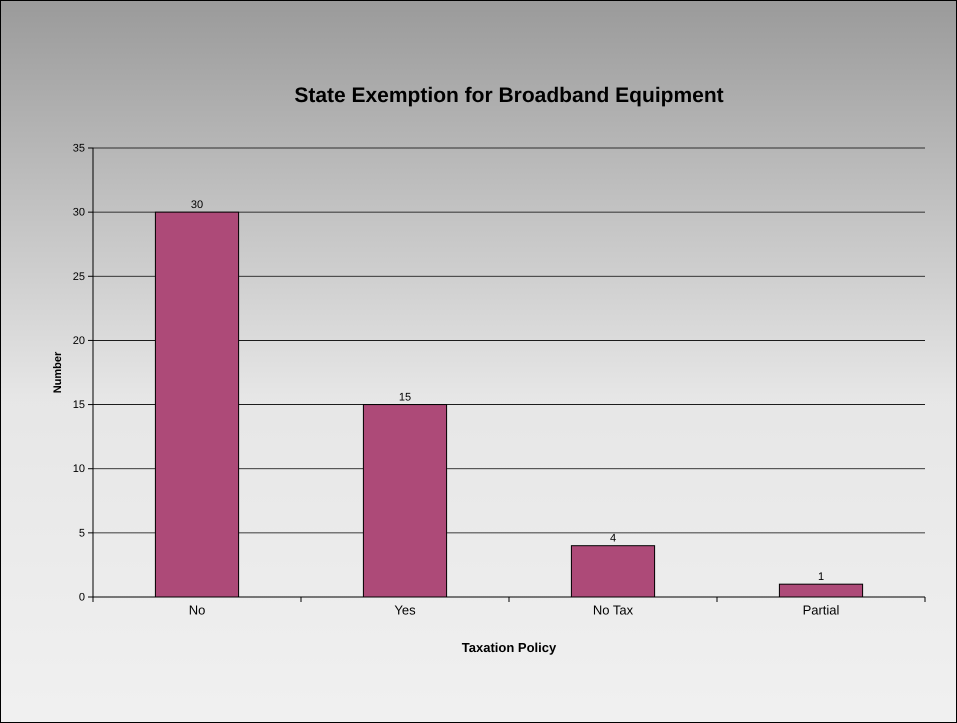  What do you see at coordinates (197, 205) in the screenshot?
I see `data-label: 30` at bounding box center [197, 205].